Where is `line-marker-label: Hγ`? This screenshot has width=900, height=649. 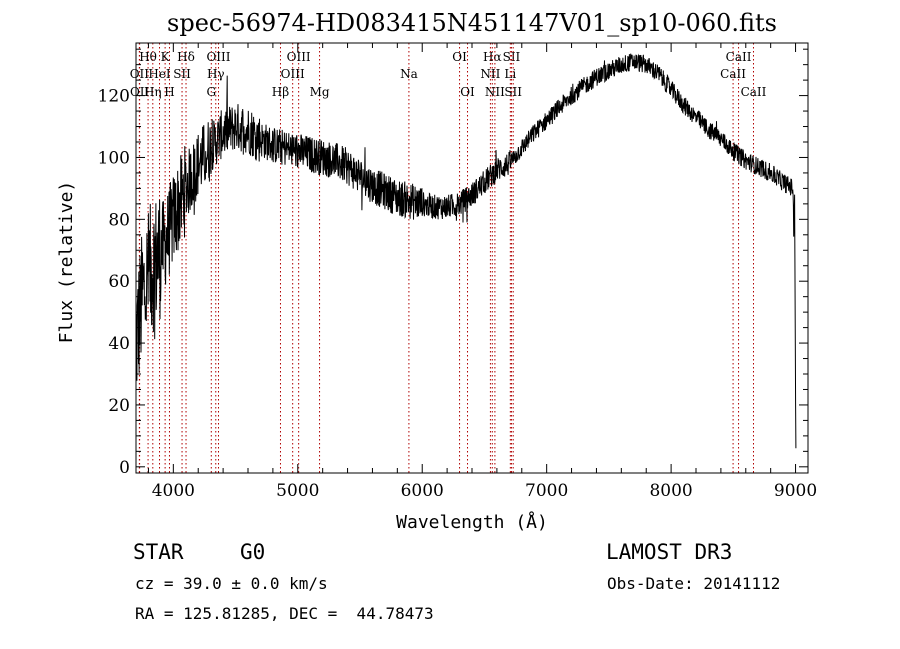 line-marker-label: Hγ is located at coordinates (216, 74).